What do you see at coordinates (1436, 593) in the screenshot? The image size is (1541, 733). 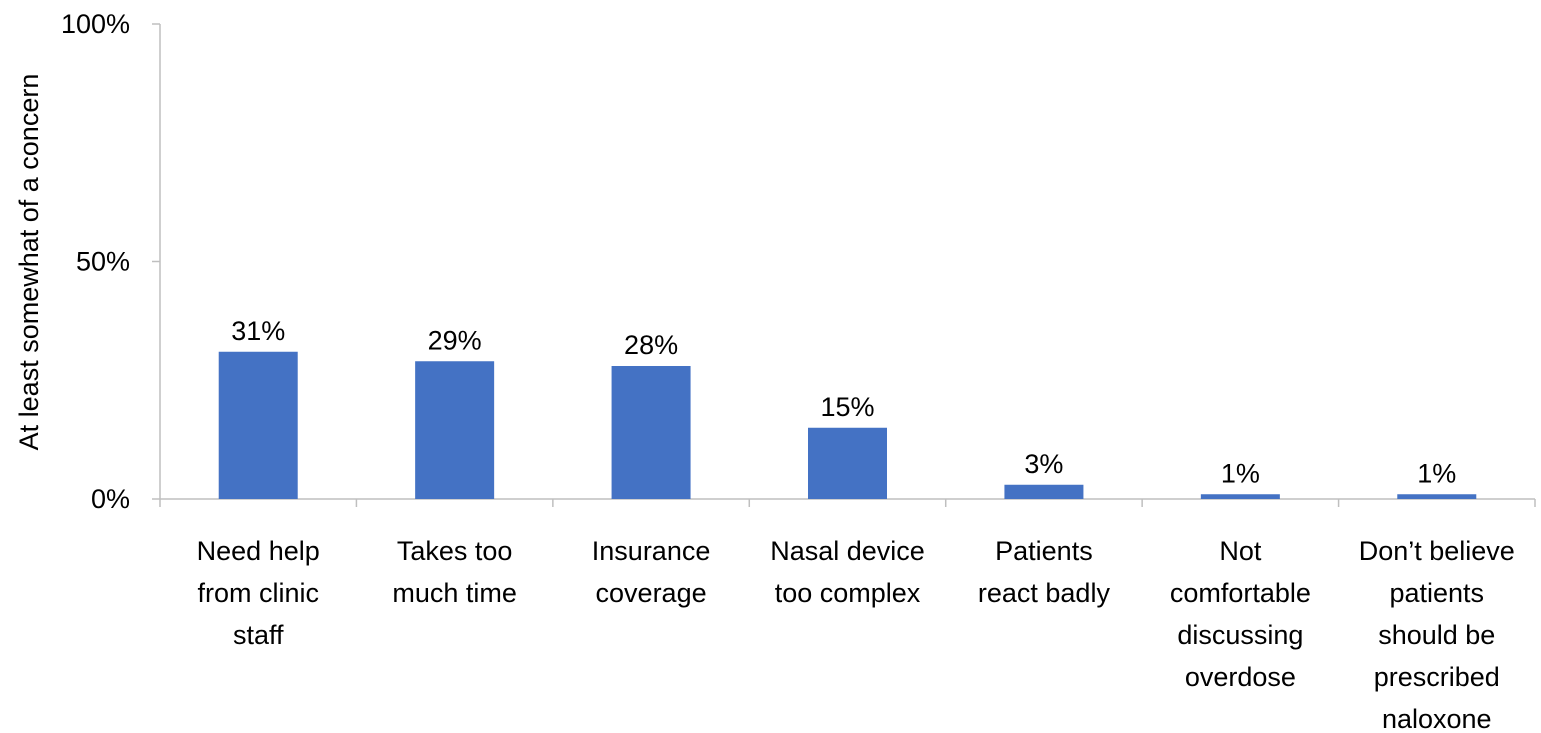 I see `category-label-line: patients` at bounding box center [1436, 593].